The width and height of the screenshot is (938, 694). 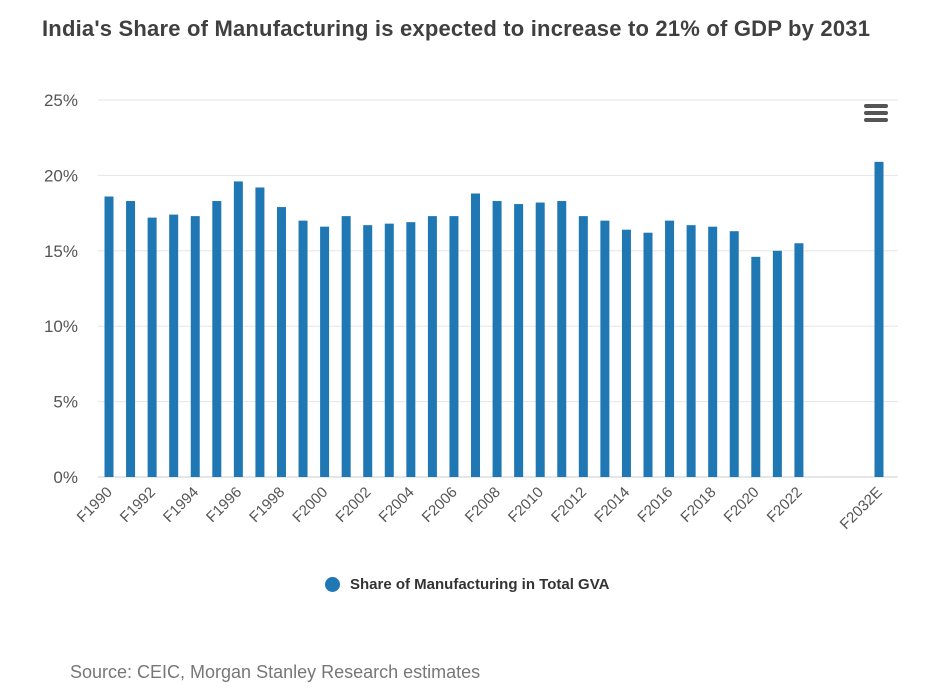 I want to click on x-tick-label: F1998, so click(x=267, y=505).